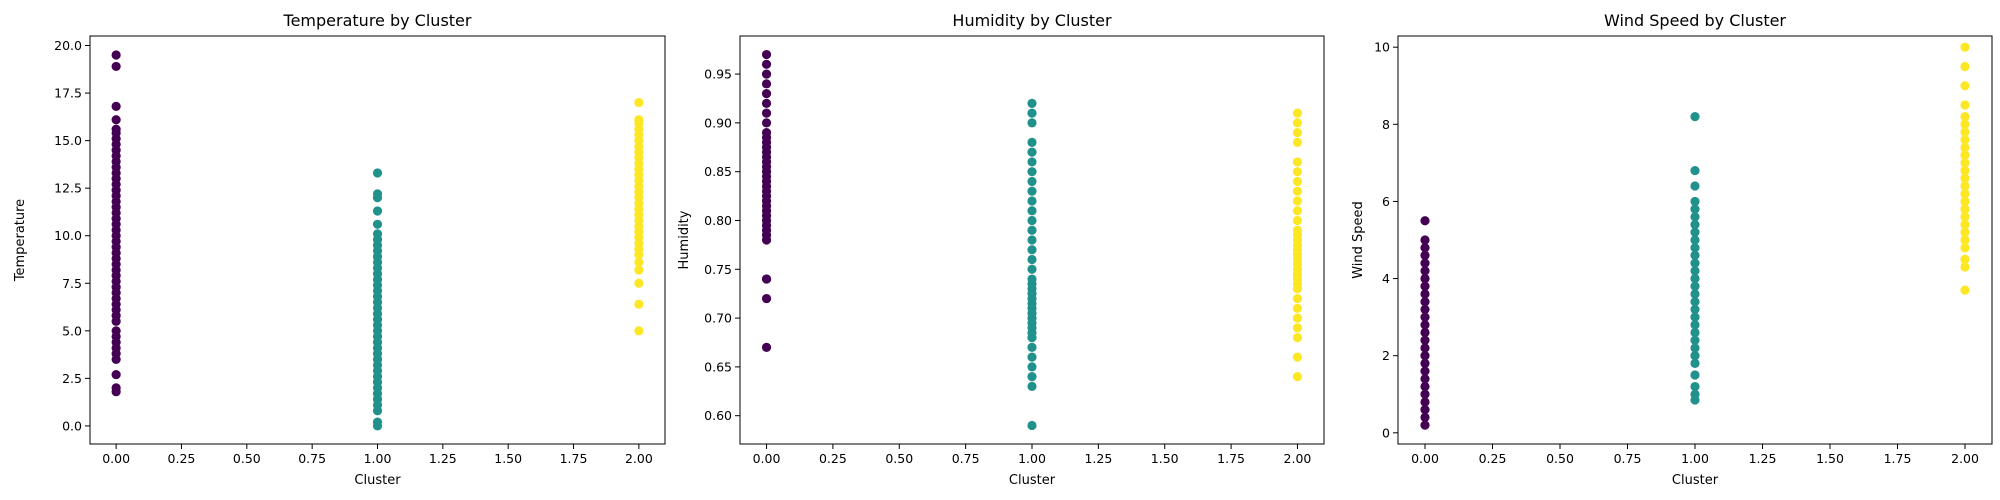 This screenshot has width=2000, height=500. Describe the element at coordinates (72, 378) in the screenshot. I see `y-tick-label: 2.5` at that location.